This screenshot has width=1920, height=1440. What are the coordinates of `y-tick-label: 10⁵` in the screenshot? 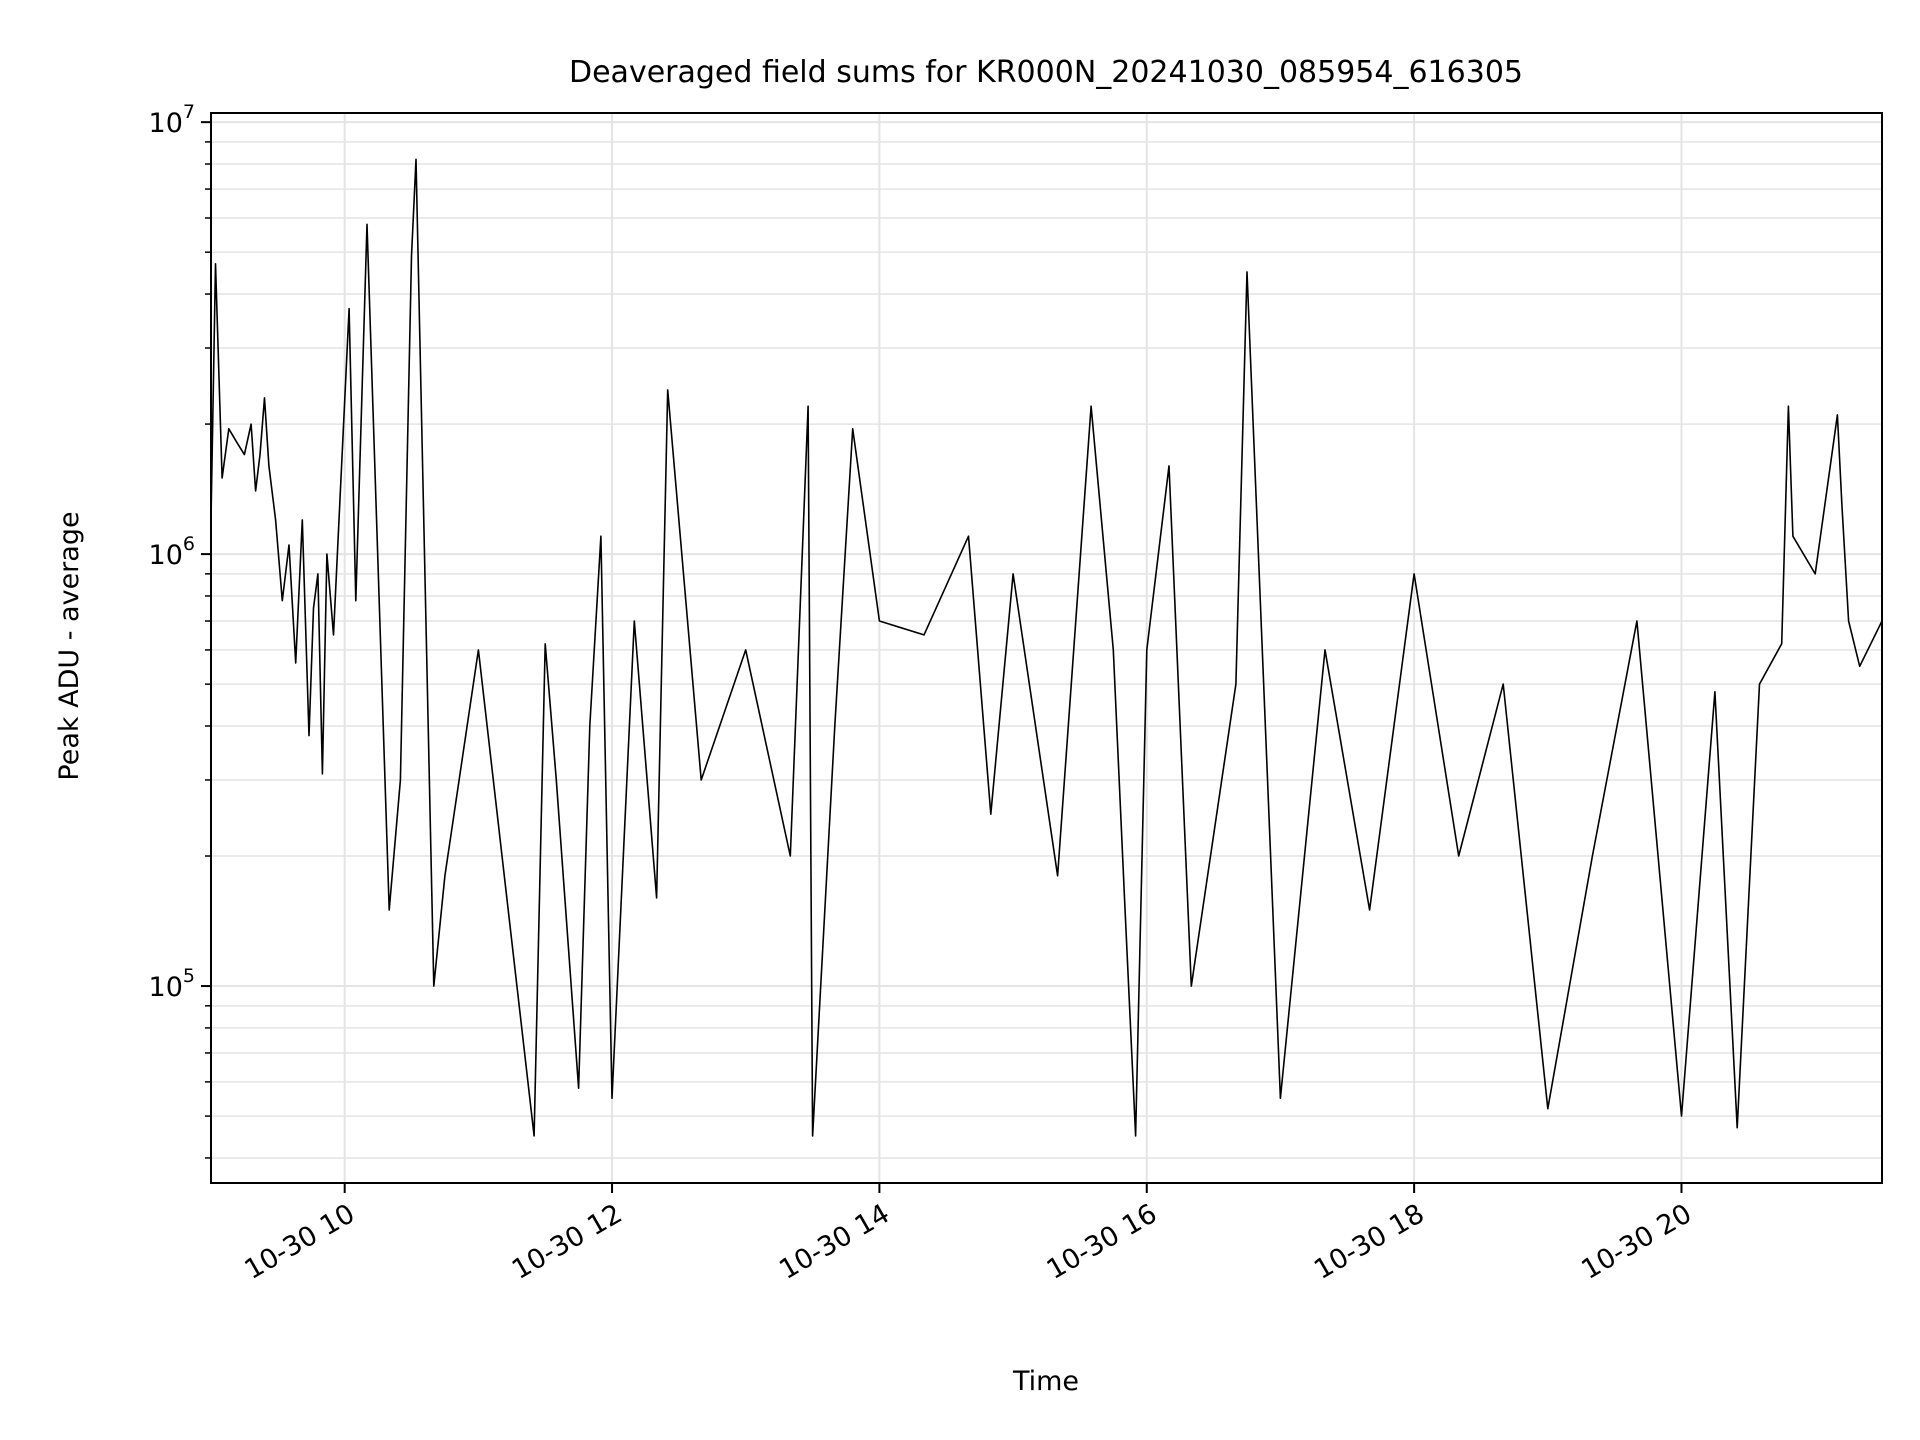 It's located at (172, 984).